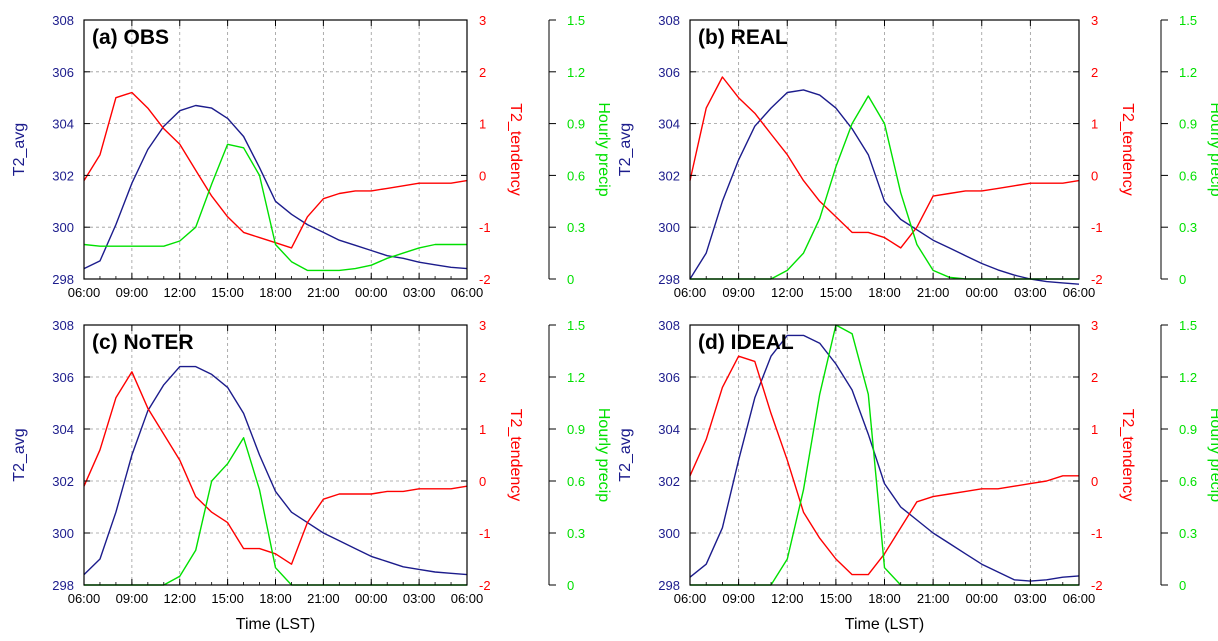 The height and width of the screenshot is (641, 1218). What do you see at coordinates (275, 207) in the screenshot?
I see `series-line-hourly-precip` at bounding box center [275, 207].